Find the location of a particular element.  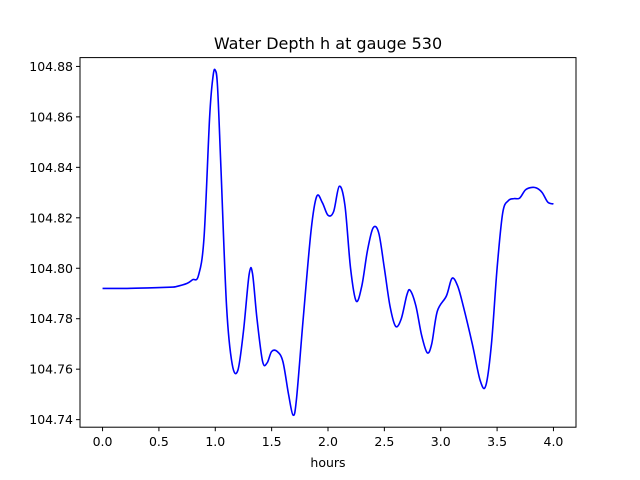

x-tick-label: 0.5 is located at coordinates (159, 441).